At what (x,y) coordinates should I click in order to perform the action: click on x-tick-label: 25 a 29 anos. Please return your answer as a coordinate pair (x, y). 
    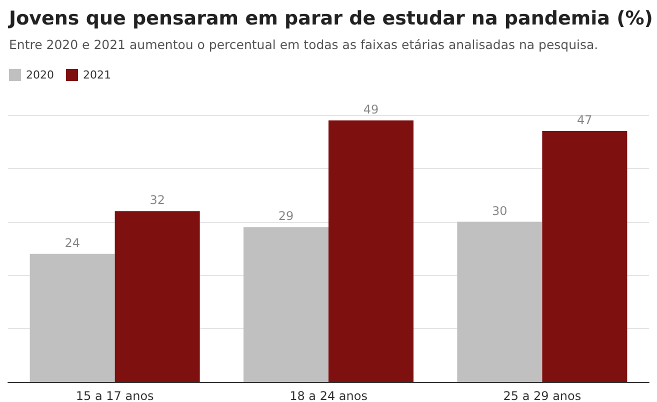
    Looking at the image, I should click on (542, 395).